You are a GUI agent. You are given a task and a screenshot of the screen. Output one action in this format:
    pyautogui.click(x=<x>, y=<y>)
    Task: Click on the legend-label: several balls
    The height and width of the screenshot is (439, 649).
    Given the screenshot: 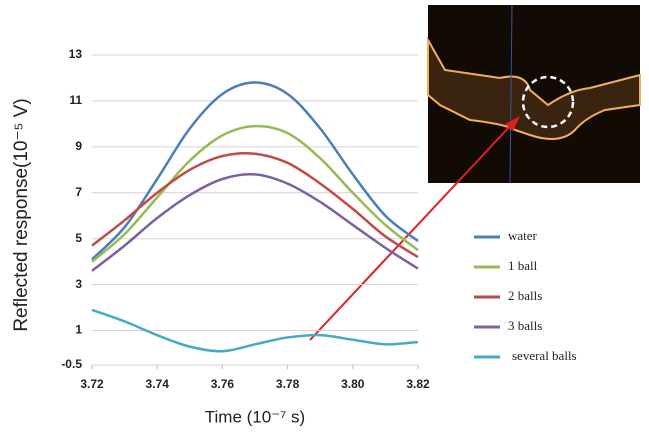 What is the action you would take?
    pyautogui.click(x=544, y=355)
    